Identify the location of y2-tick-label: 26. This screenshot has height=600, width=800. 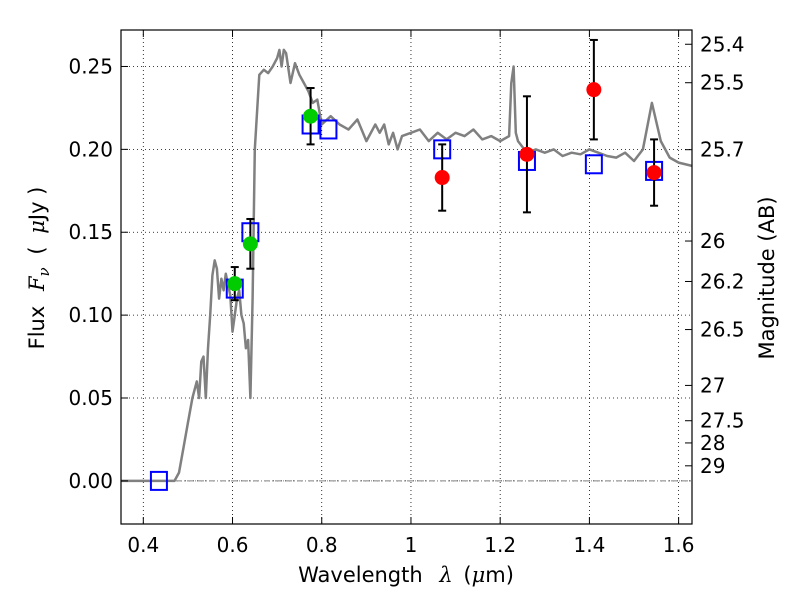
(712, 241).